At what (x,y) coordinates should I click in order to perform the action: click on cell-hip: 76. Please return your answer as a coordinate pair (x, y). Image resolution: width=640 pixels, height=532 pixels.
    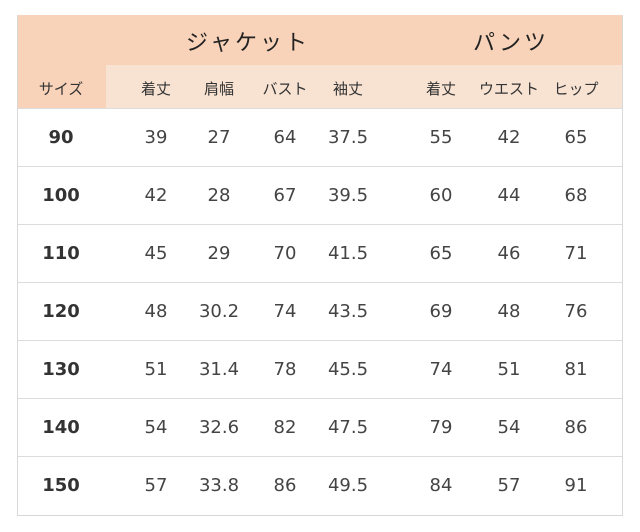
    Looking at the image, I should click on (576, 311).